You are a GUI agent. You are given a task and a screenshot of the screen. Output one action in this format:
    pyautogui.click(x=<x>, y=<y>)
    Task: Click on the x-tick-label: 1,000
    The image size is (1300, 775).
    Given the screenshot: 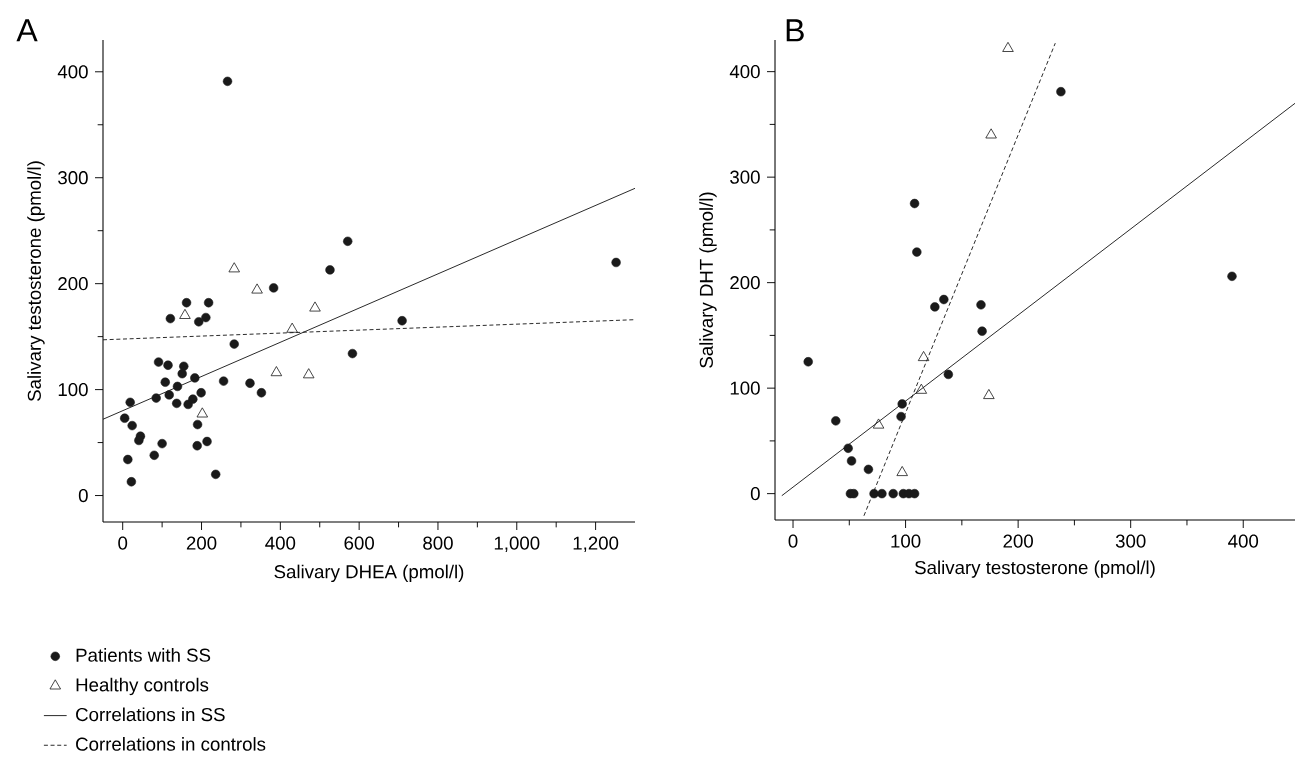 What is the action you would take?
    pyautogui.click(x=517, y=544)
    